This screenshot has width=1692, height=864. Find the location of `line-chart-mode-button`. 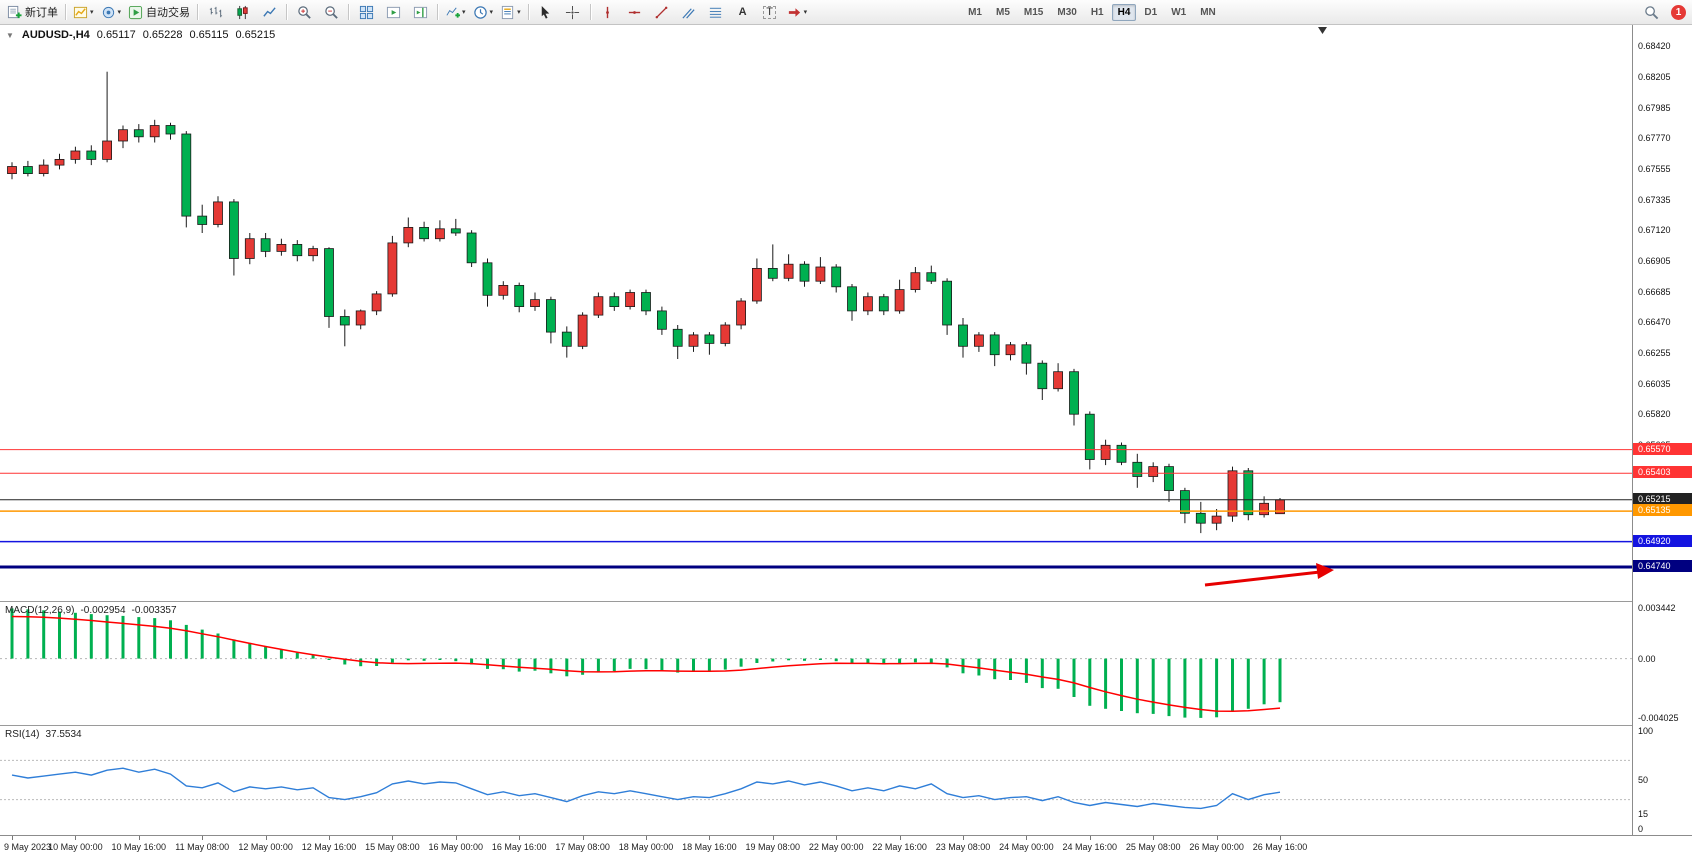

line-chart-mode-button is located at coordinates (269, 12).